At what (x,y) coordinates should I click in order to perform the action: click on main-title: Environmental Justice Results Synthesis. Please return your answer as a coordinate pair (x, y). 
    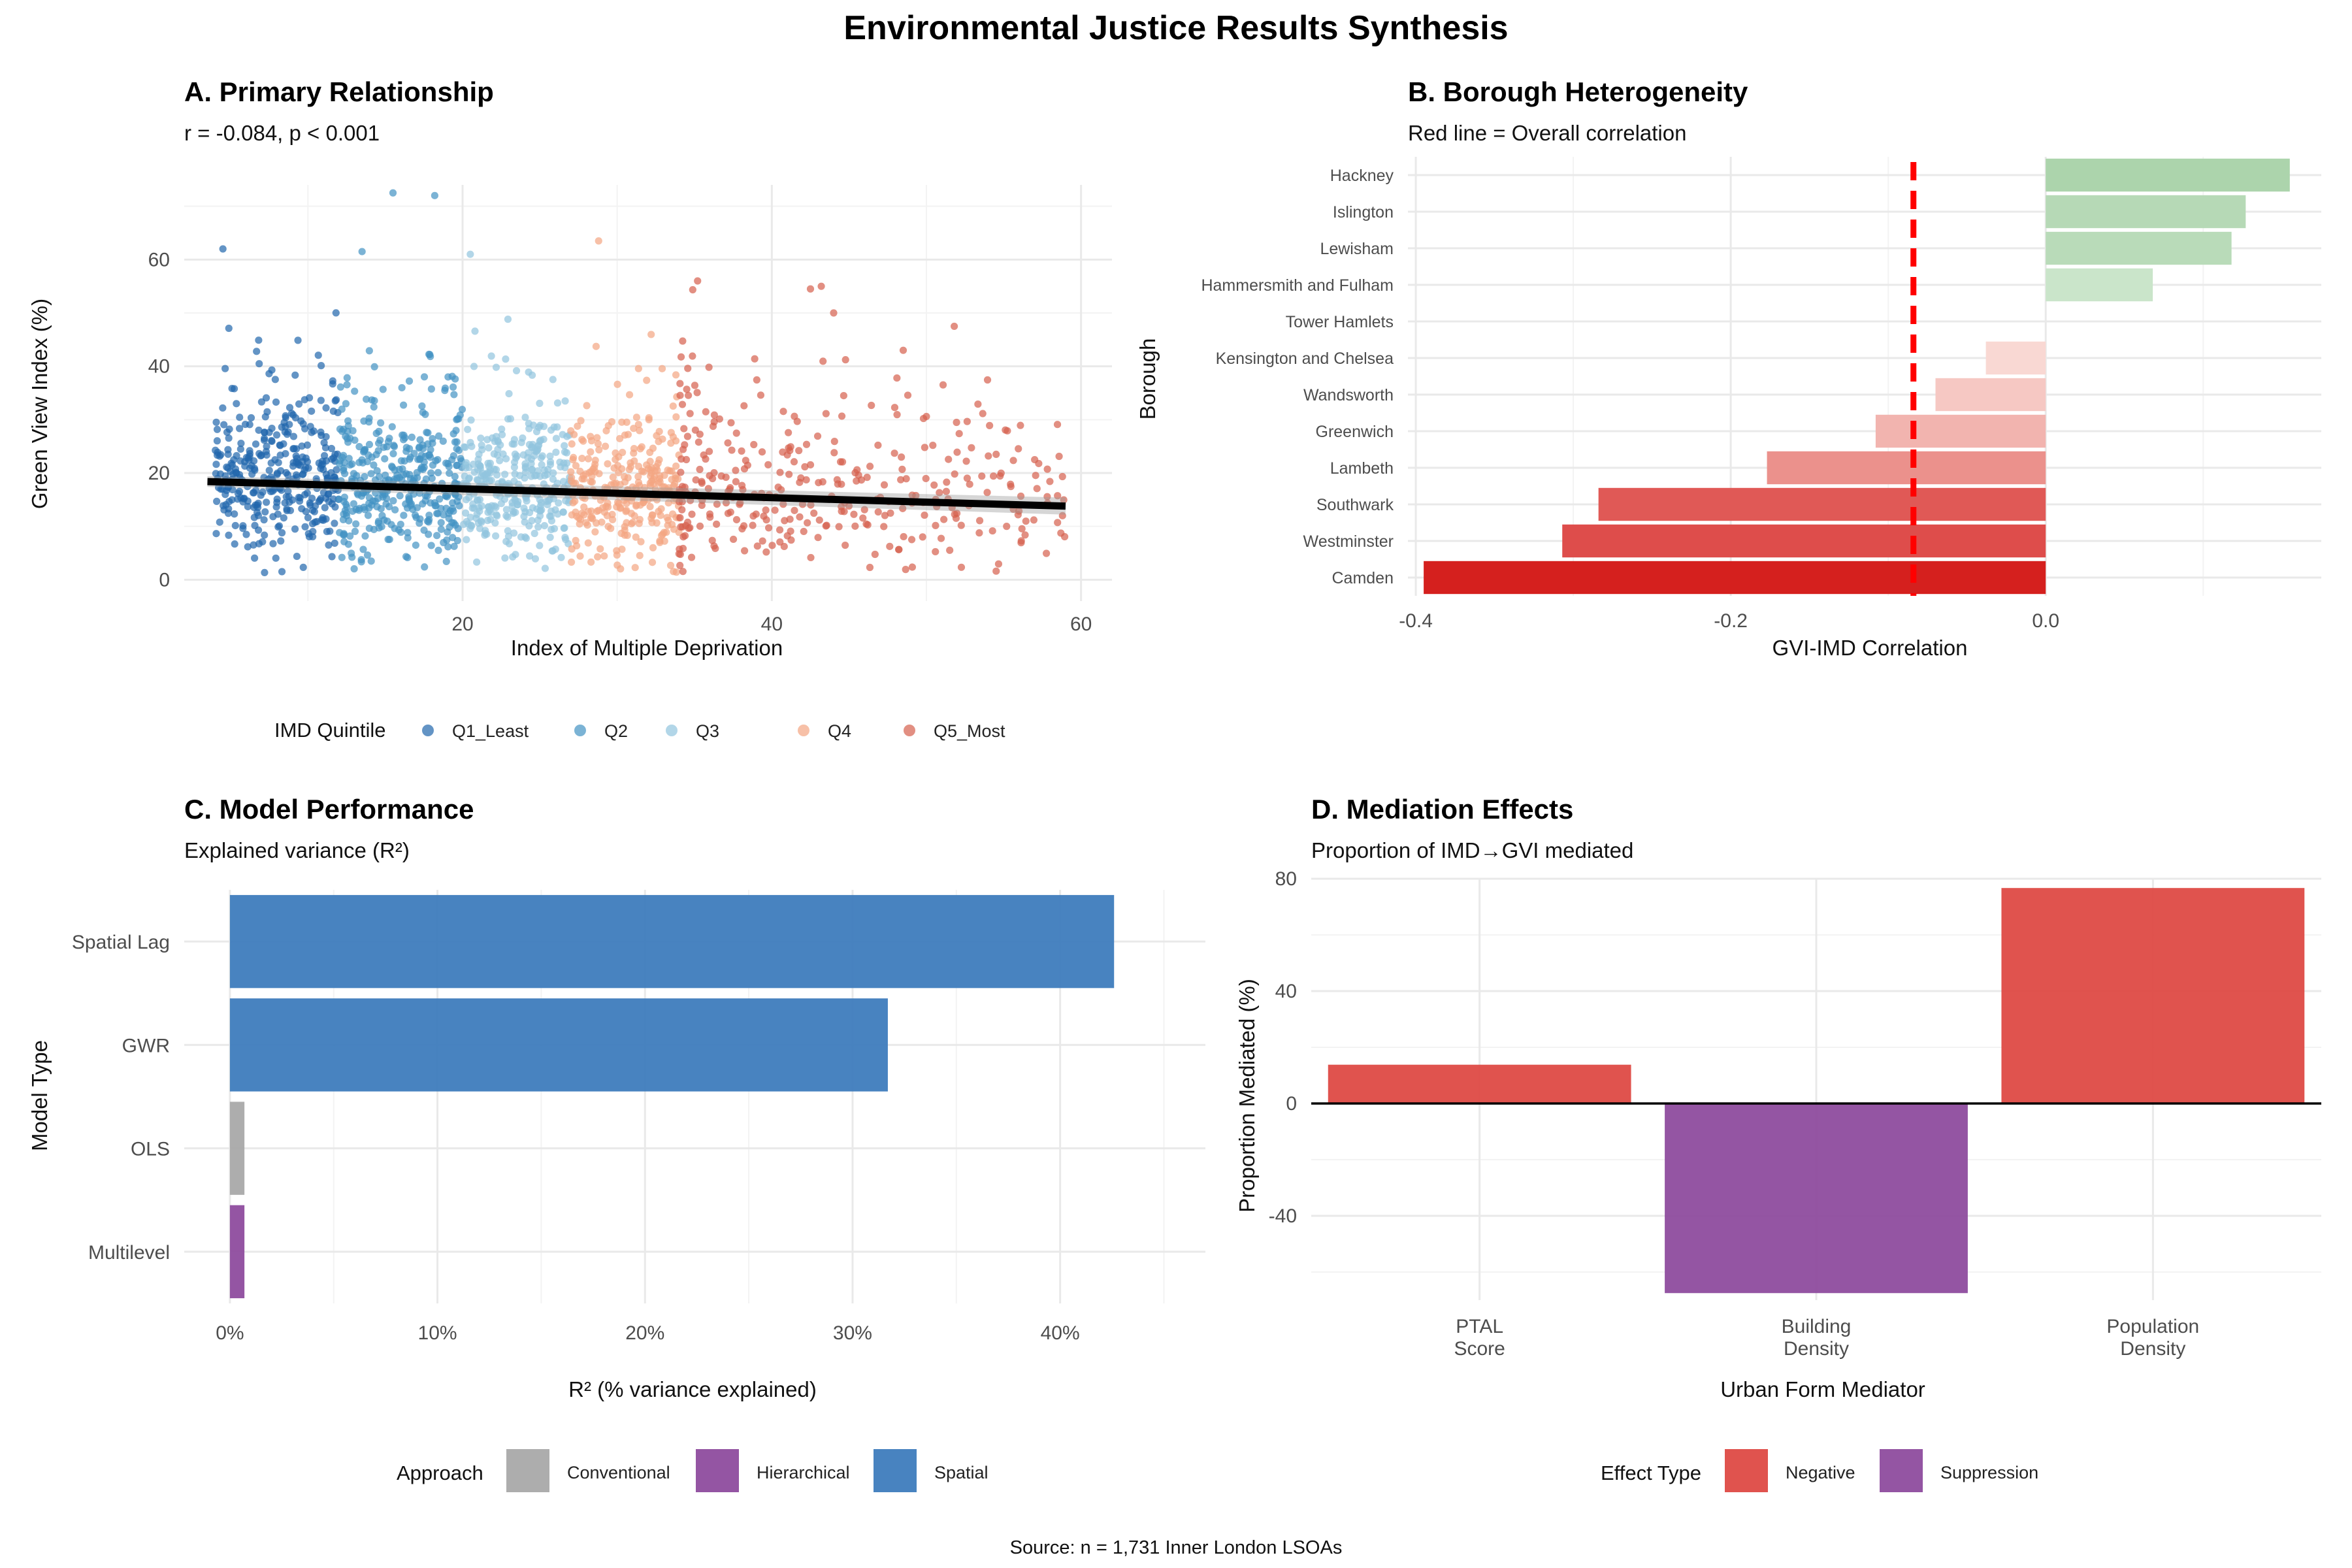
    Looking at the image, I should click on (1175, 28).